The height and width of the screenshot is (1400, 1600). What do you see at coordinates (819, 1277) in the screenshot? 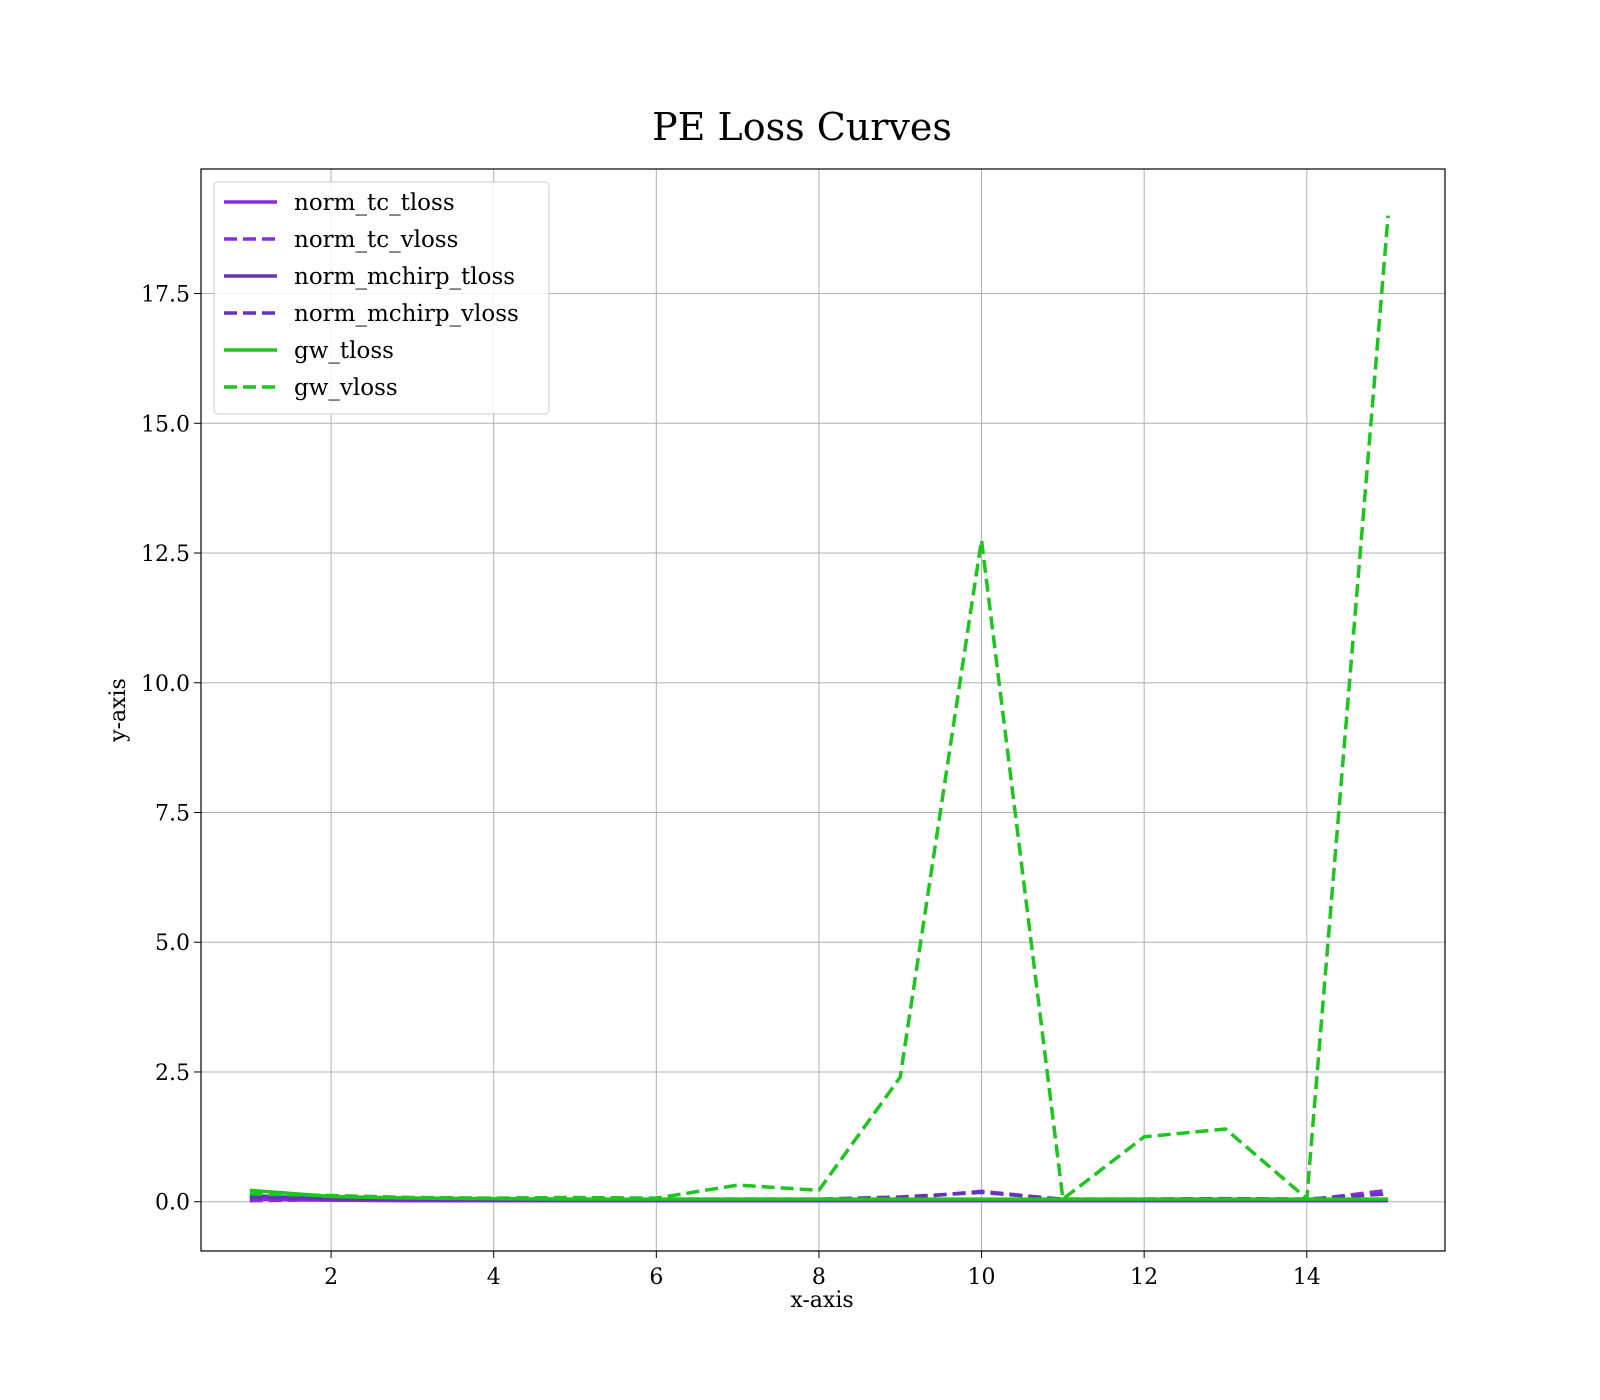
I see `x-tick-label: 8` at bounding box center [819, 1277].